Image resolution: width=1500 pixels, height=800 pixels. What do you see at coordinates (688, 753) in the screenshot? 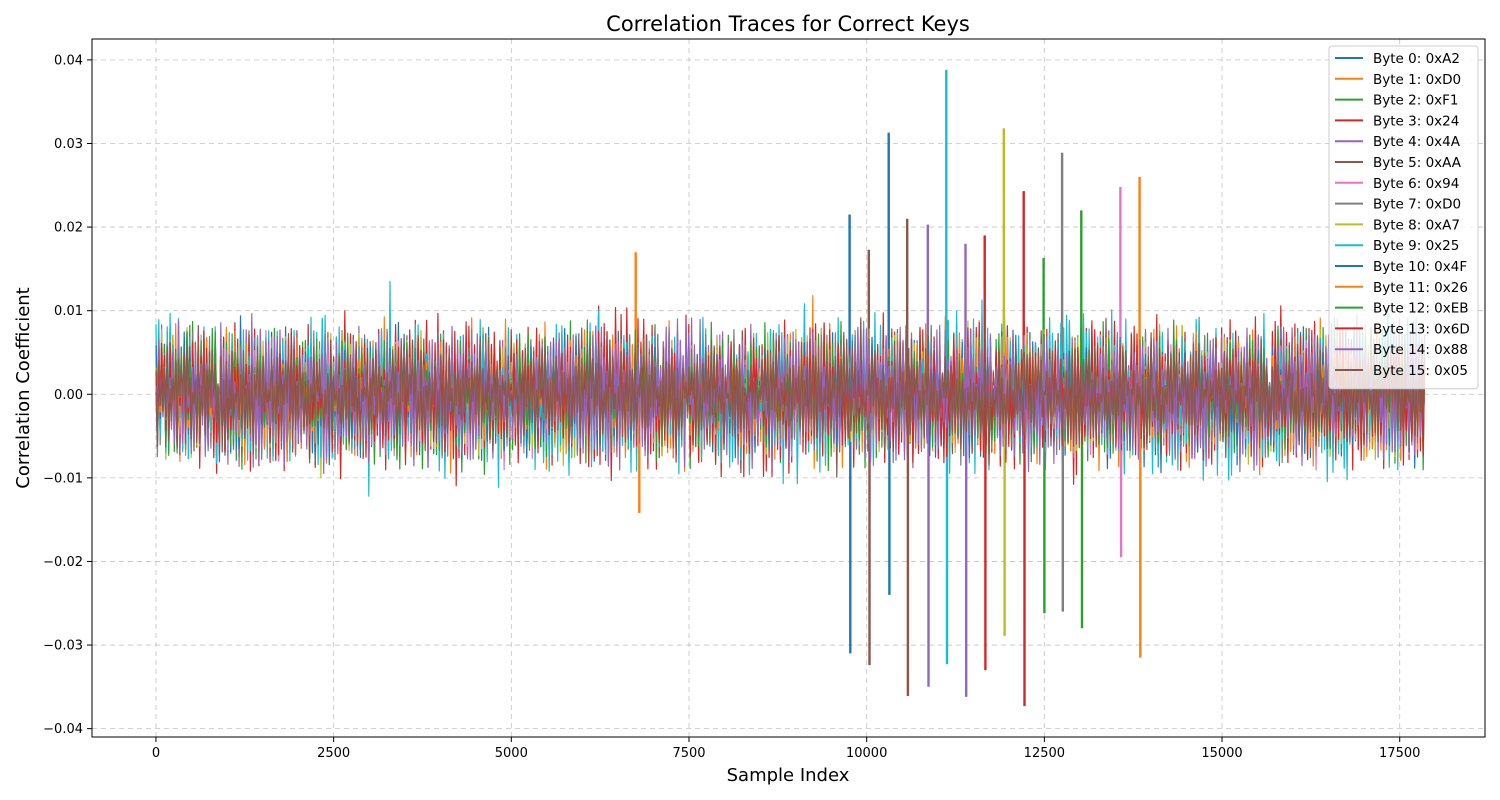
I see `x-tick-label: 7500` at bounding box center [688, 753].